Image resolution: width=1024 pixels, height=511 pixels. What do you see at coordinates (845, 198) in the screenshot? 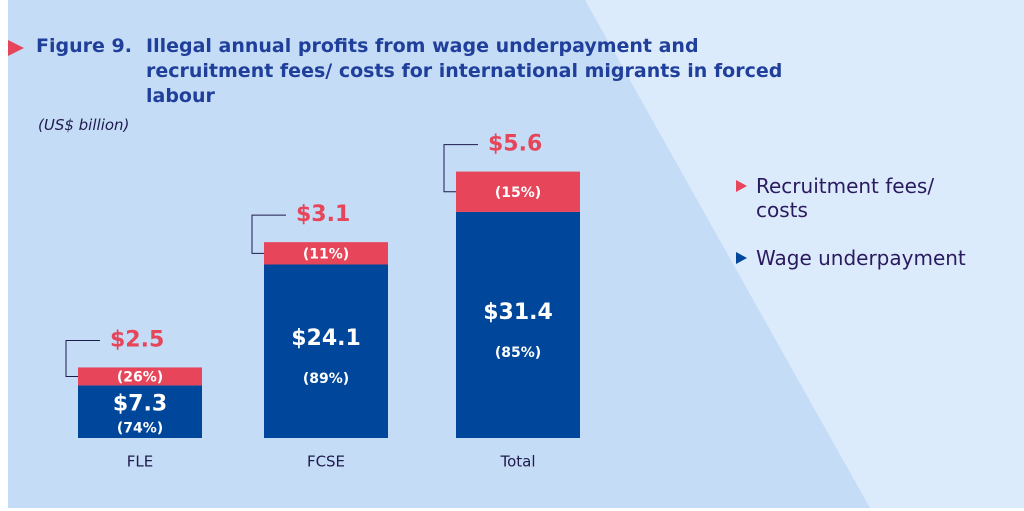
I see `legend-label: Recruitment fees/ costs` at bounding box center [845, 198].